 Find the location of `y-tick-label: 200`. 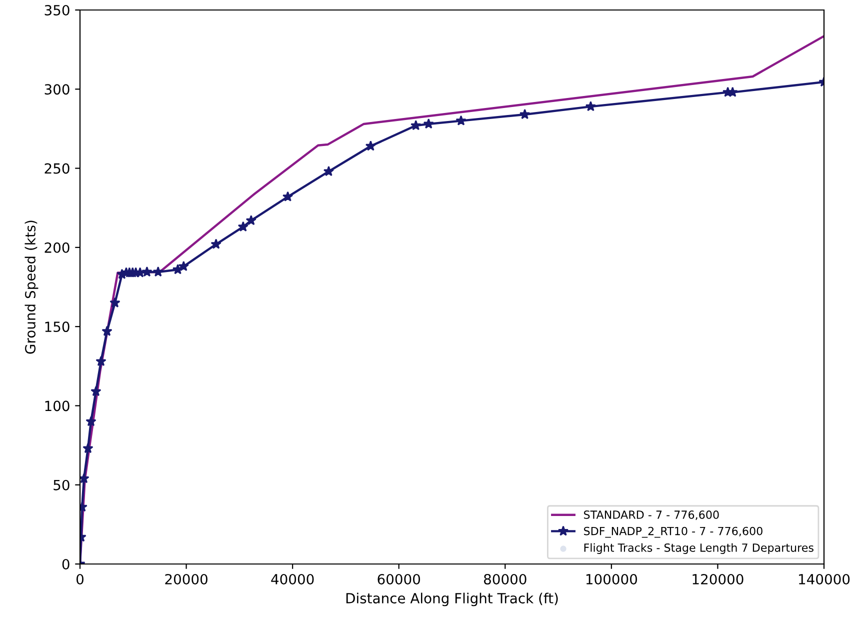

y-tick-label: 200 is located at coordinates (57, 247).